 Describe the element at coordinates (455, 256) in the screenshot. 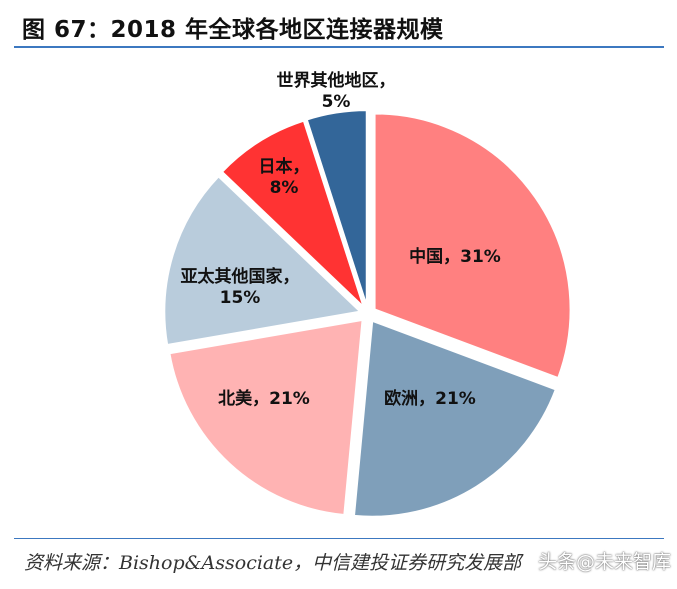

I see `slice-label: 中国，31%` at that location.